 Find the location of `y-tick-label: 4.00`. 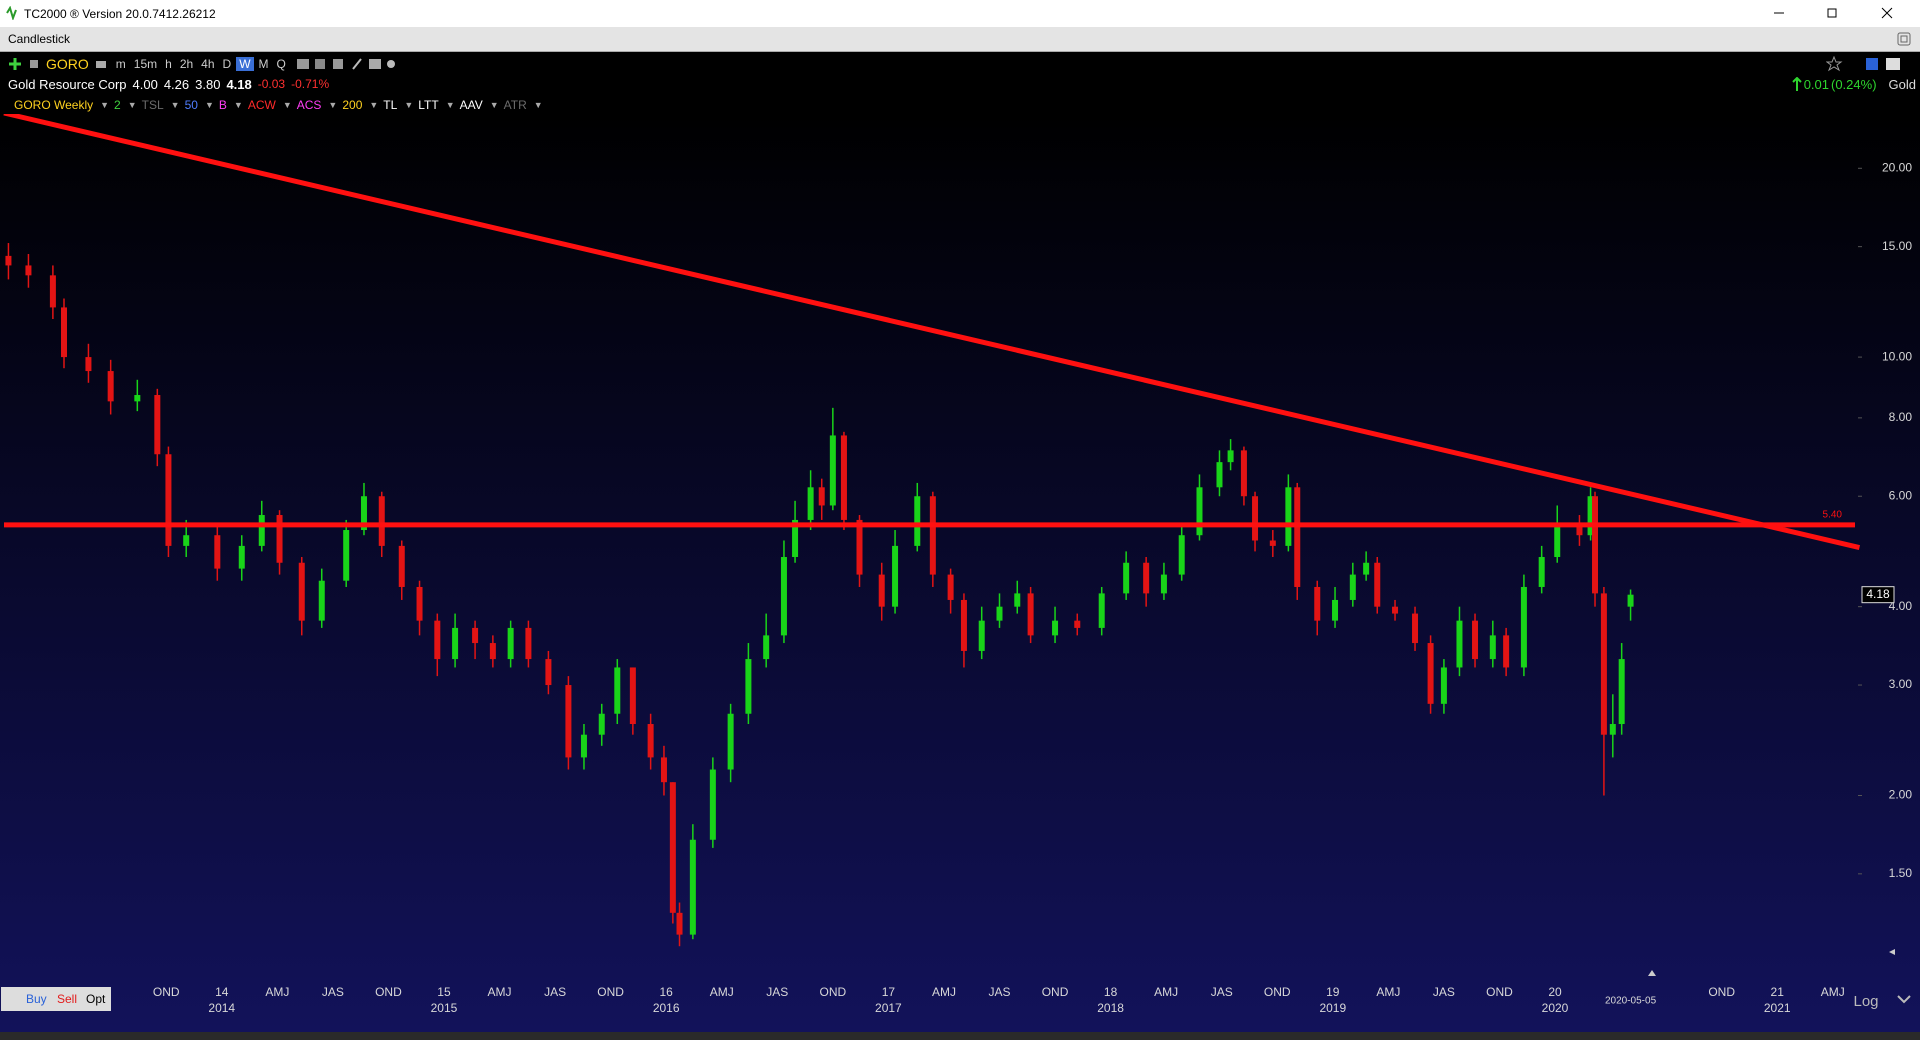

y-tick-label: 4.00 is located at coordinates (1901, 606).